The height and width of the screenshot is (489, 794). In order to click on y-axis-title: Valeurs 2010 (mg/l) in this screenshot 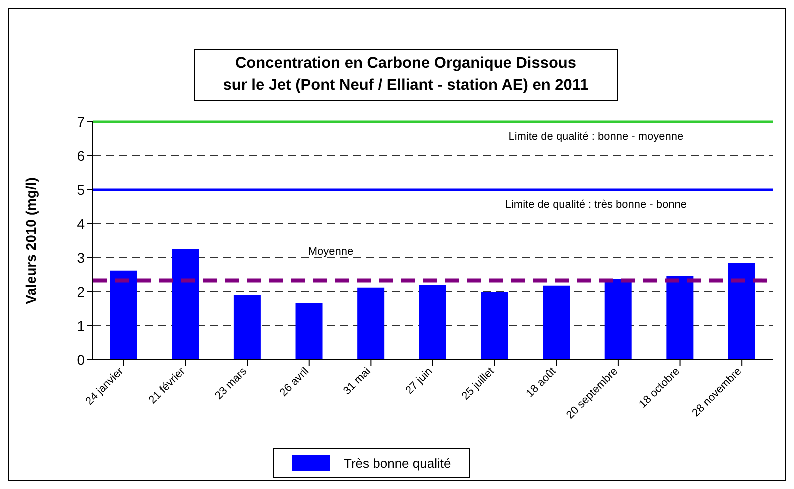, I will do `click(30, 241)`.